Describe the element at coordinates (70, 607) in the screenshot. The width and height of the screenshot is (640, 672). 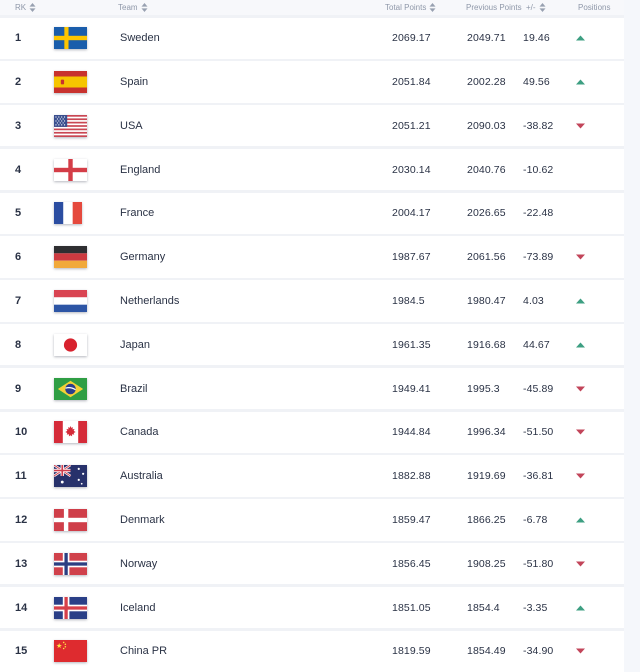
I see `flag-isl-icon` at that location.